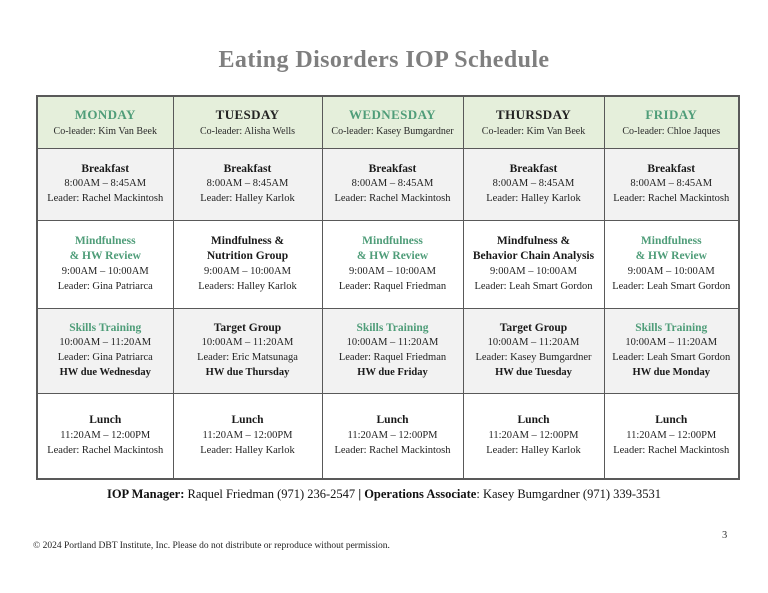  I want to click on day-co-leader: Co-leader: Chloe Jaques, so click(671, 131).